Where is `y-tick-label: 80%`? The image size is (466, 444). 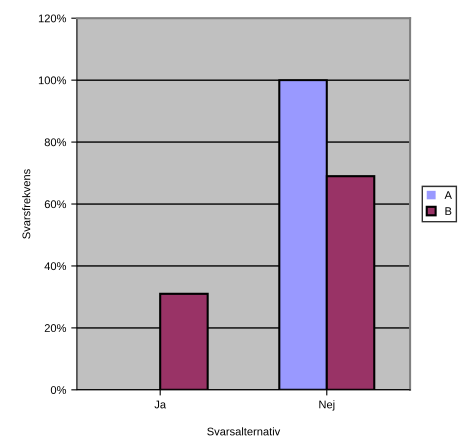
y-tick-label: 80% is located at coordinates (55, 142).